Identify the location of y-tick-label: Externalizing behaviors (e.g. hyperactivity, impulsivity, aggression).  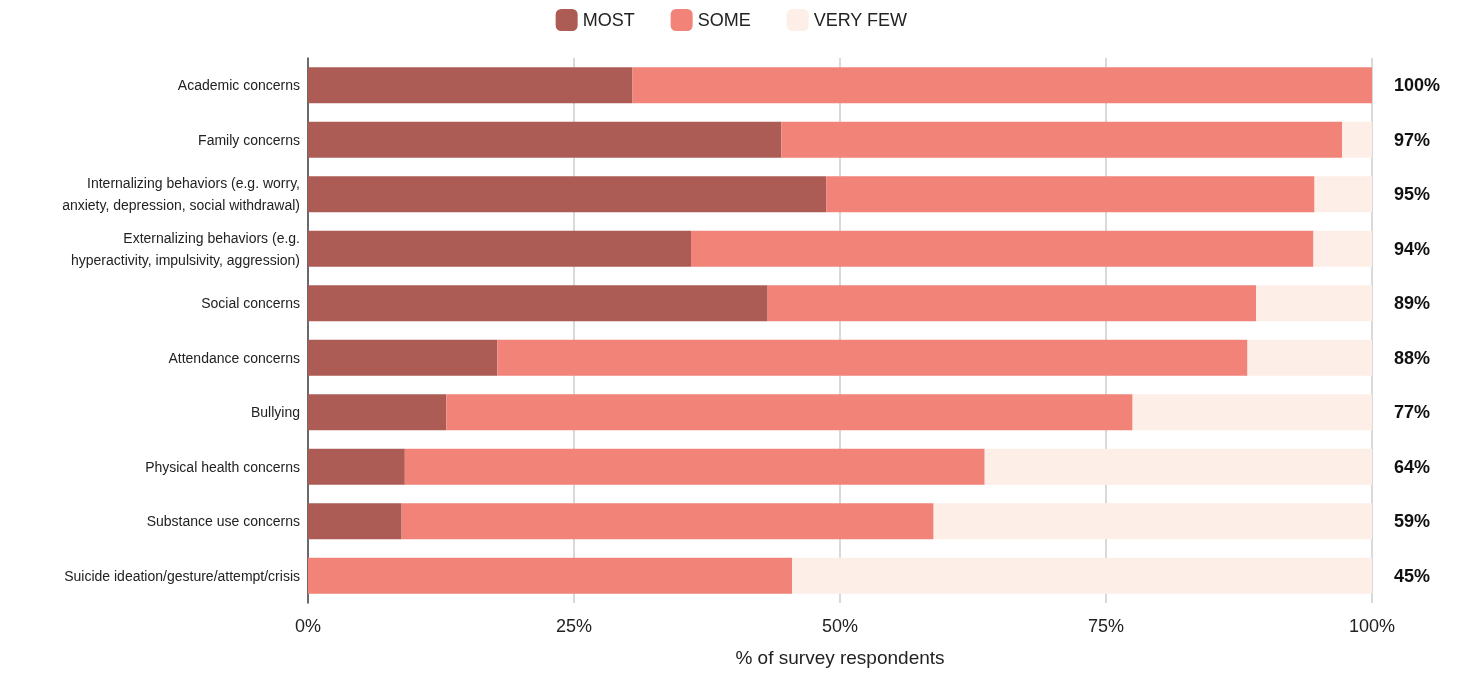
(185, 248).